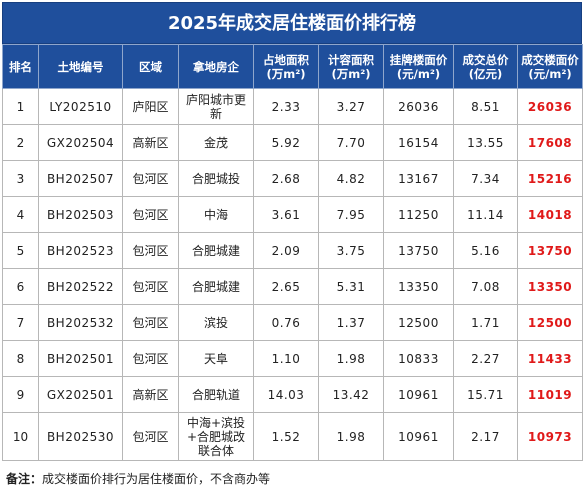 The height and width of the screenshot is (490, 584). Describe the element at coordinates (216, 394) in the screenshot. I see `cell-developer: 合肥轨道` at that location.